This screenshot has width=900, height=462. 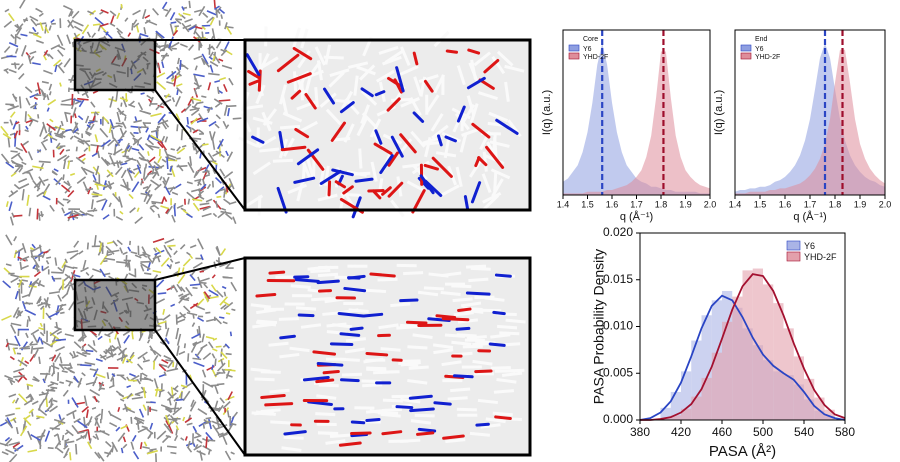 I want to click on y-tick-label: 0.010, so click(x=618, y=326).